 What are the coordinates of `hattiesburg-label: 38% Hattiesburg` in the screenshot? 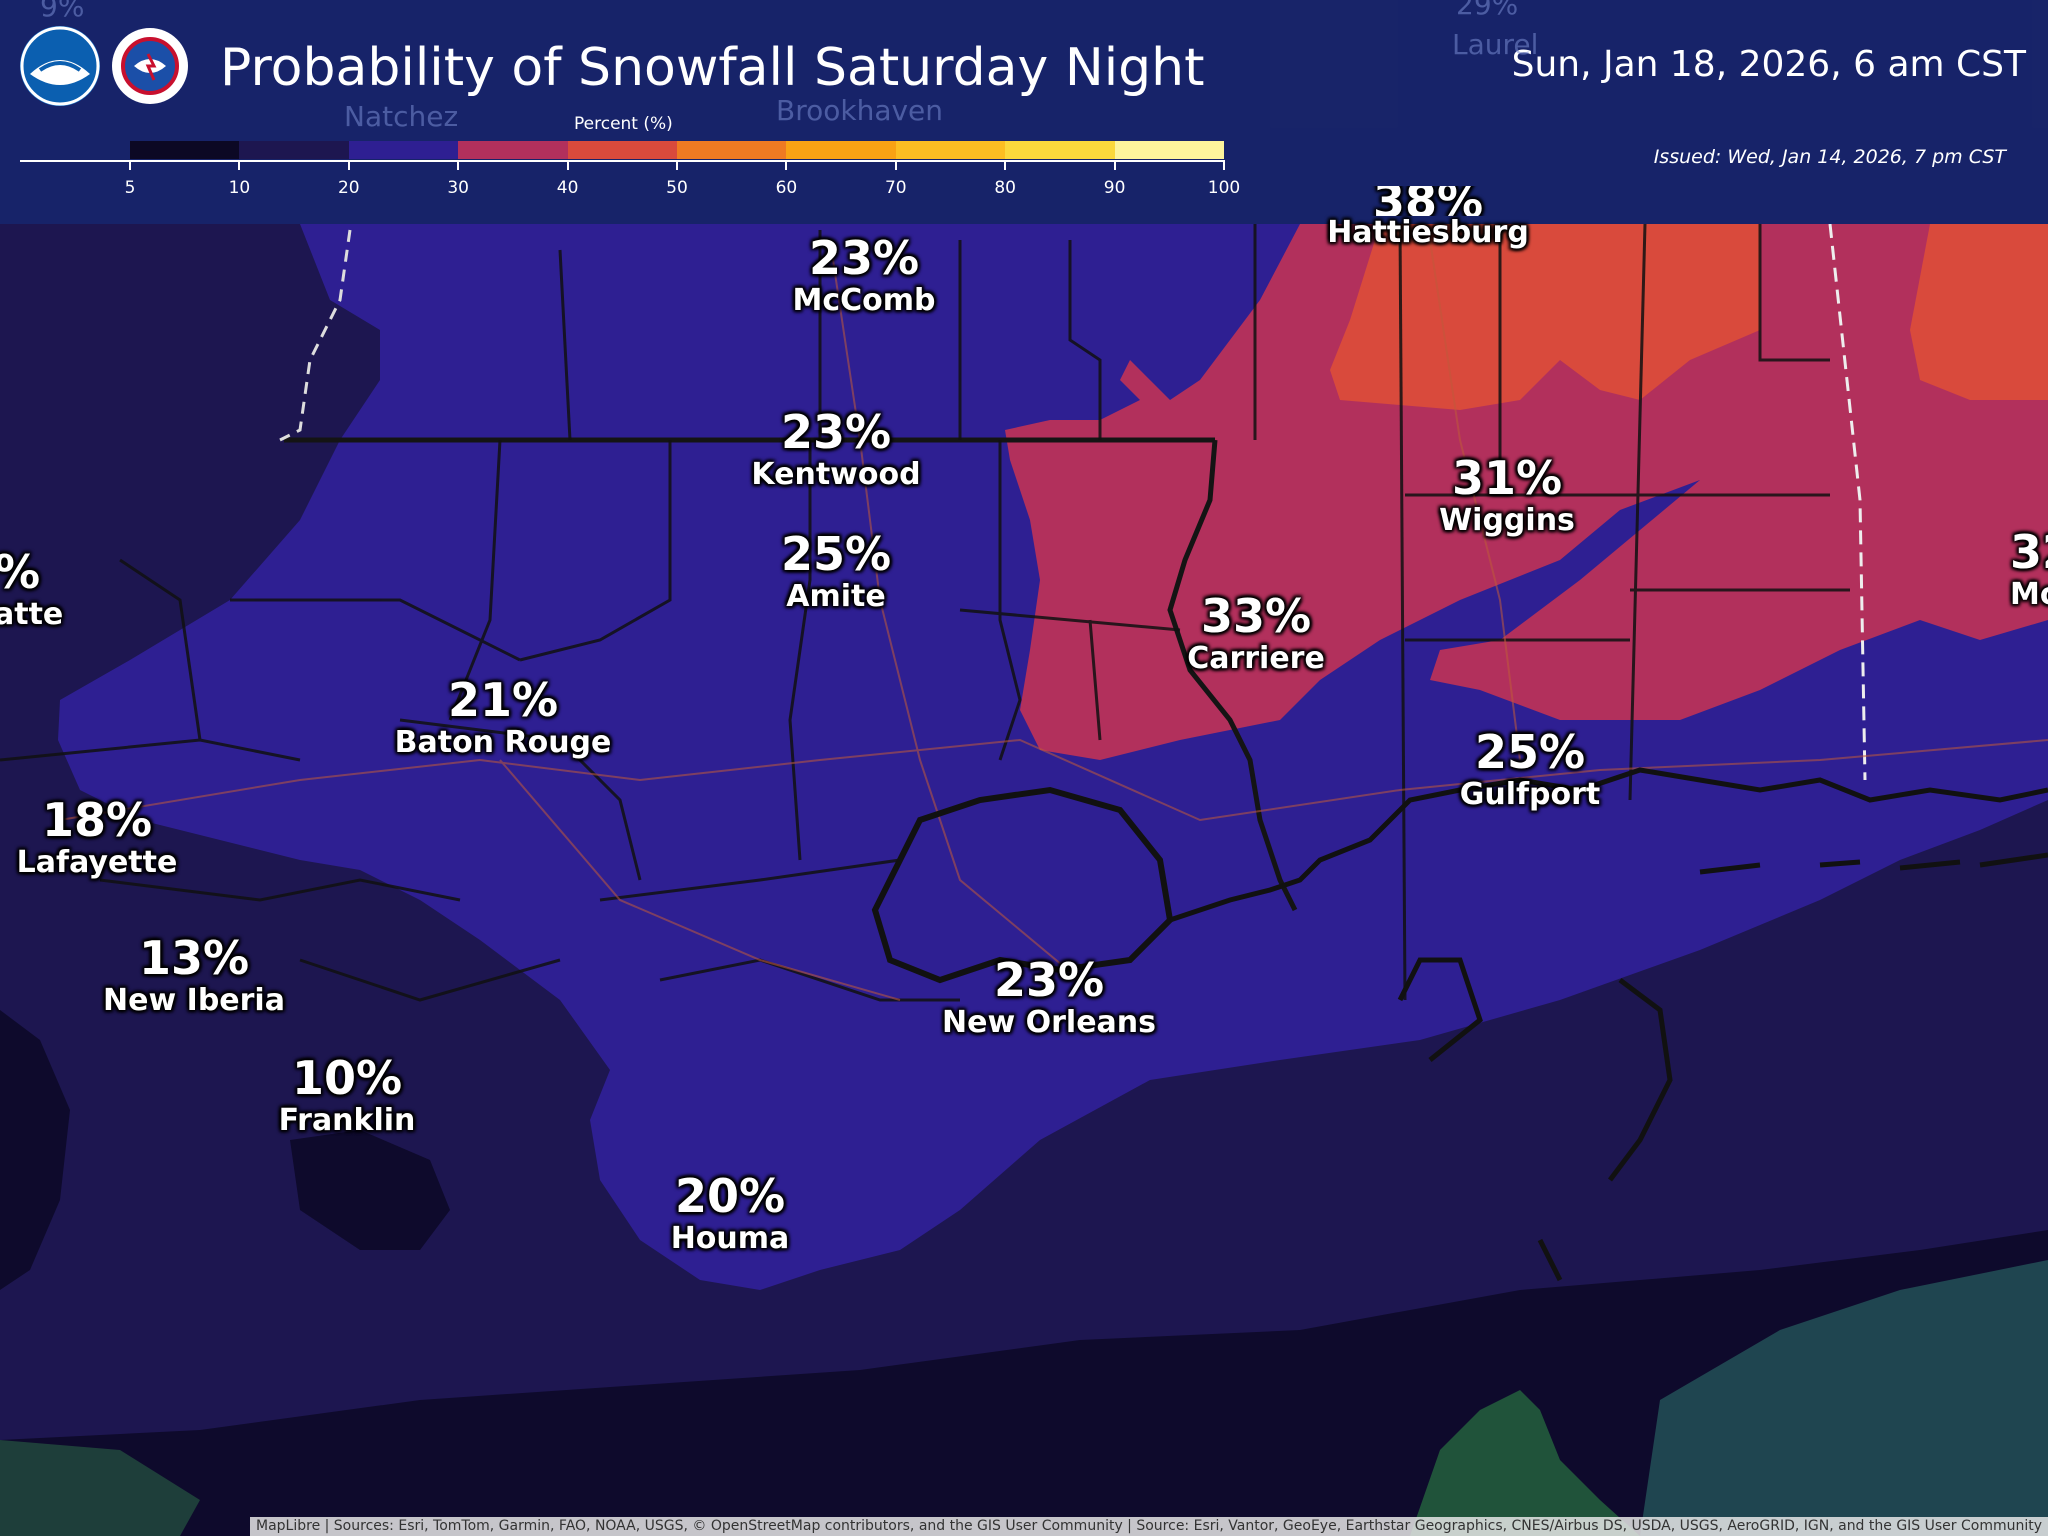 It's located at (1428, 218).